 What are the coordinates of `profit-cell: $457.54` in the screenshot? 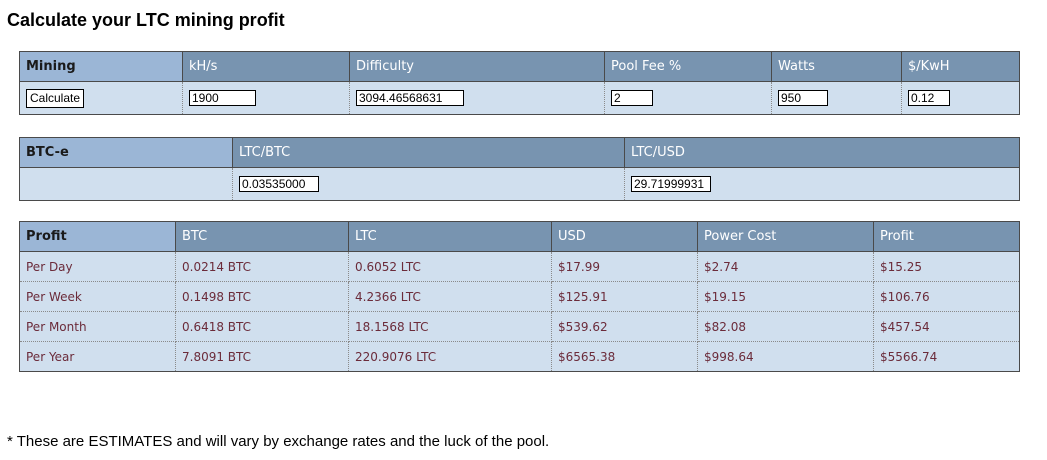 It's located at (946, 326).